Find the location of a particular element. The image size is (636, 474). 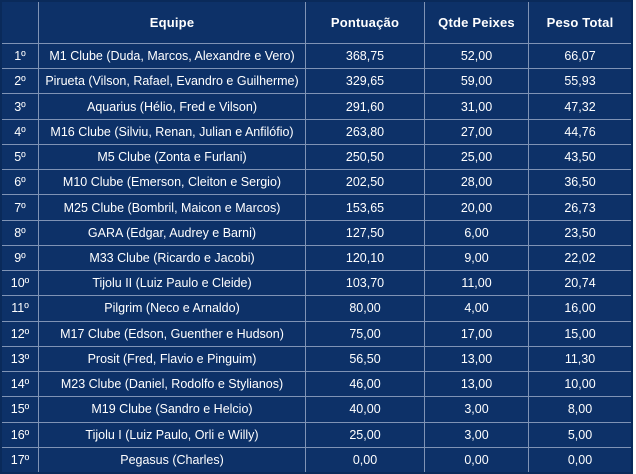

score-cell: 80,00 is located at coordinates (365, 308).